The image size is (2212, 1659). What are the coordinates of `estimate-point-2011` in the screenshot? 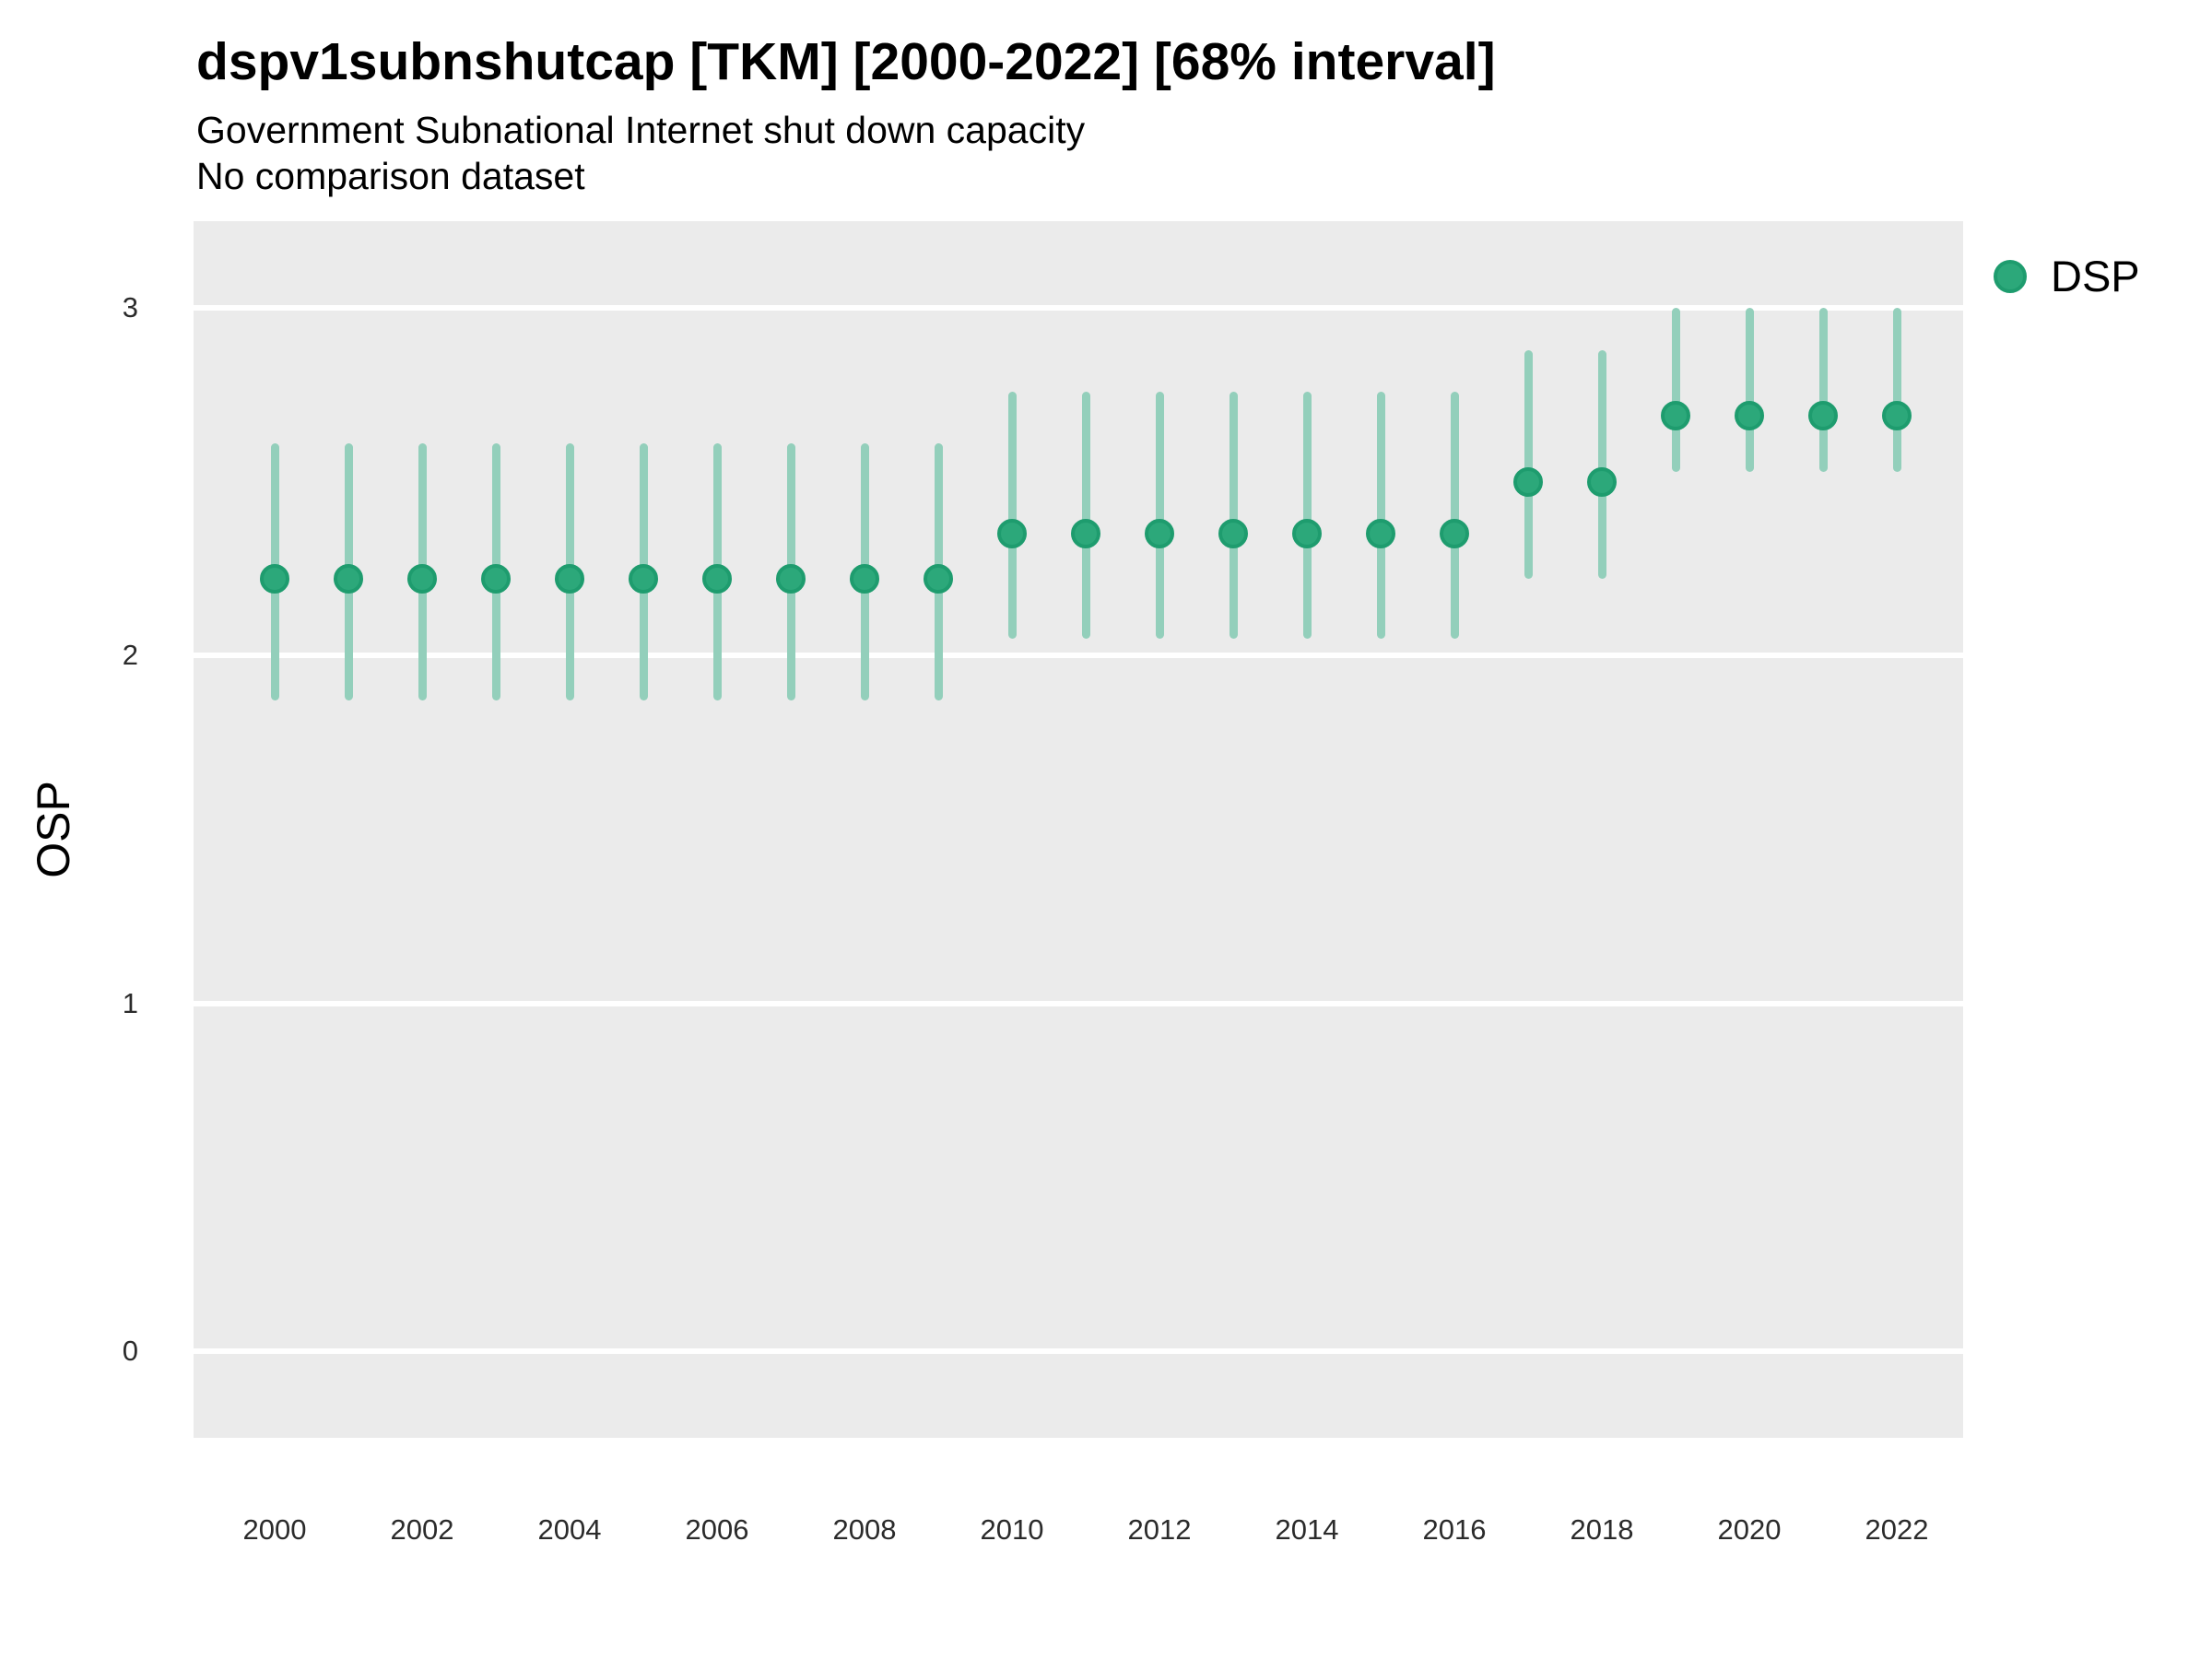 It's located at (1085, 534).